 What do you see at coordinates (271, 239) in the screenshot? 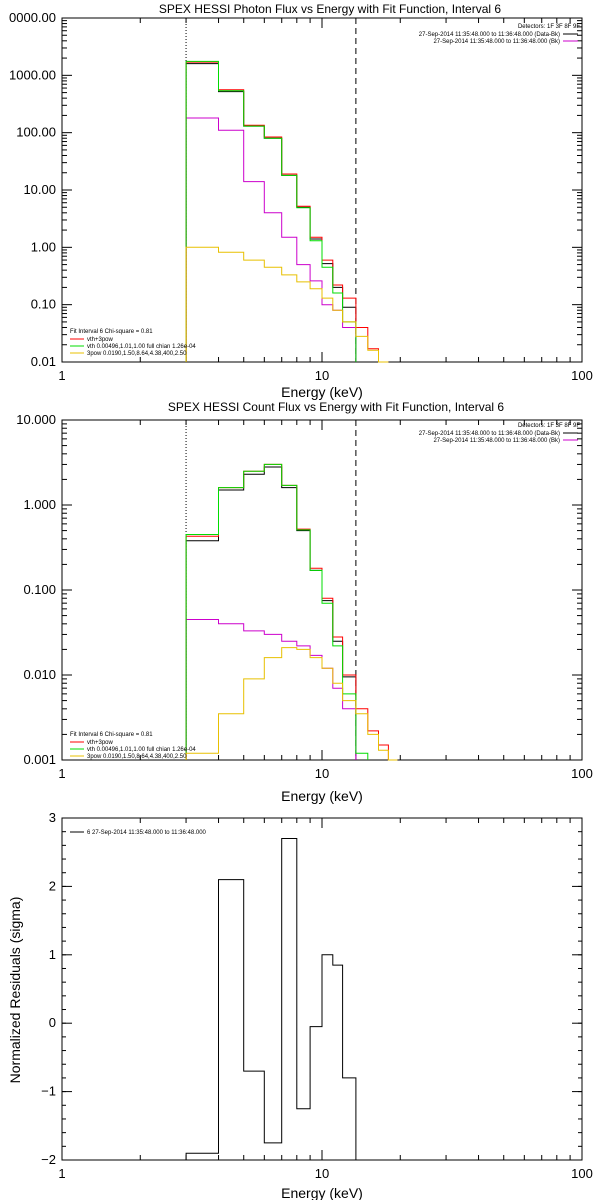
I see `photon-flux-series-bk` at bounding box center [271, 239].